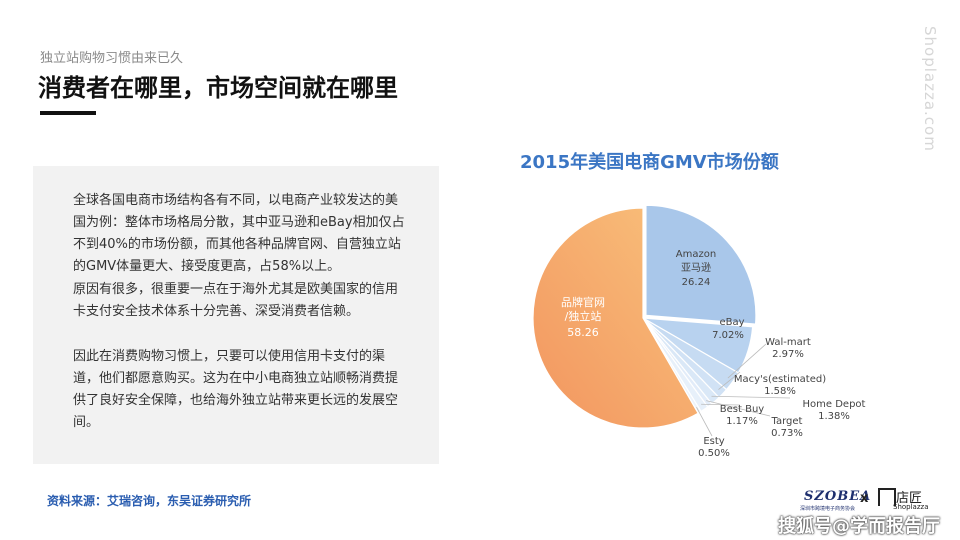 The width and height of the screenshot is (960, 540). Describe the element at coordinates (696, 268) in the screenshot. I see `slice-label-amazon-name-zh: 亚马逊` at that location.